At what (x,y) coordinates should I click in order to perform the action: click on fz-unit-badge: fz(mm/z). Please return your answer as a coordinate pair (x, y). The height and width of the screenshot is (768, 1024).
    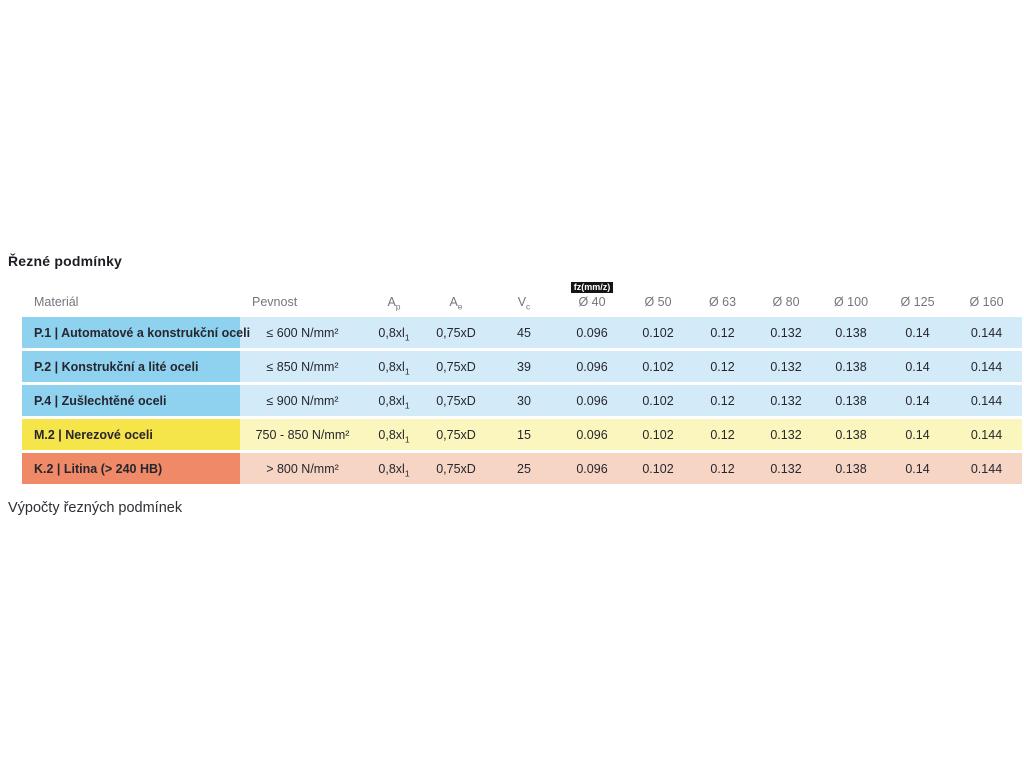
    Looking at the image, I should click on (592, 287).